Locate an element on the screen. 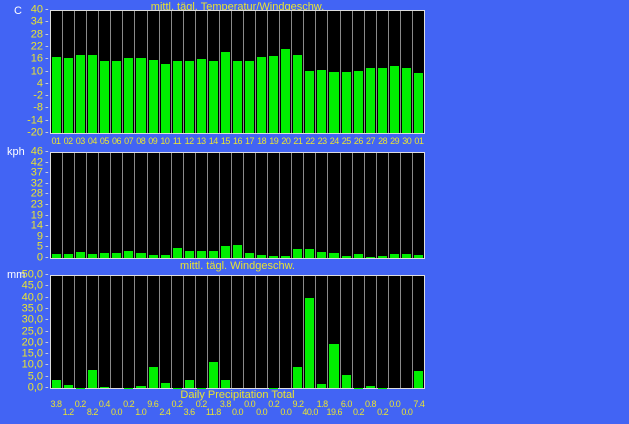  x-tick-label: 07 is located at coordinates (129, 141).